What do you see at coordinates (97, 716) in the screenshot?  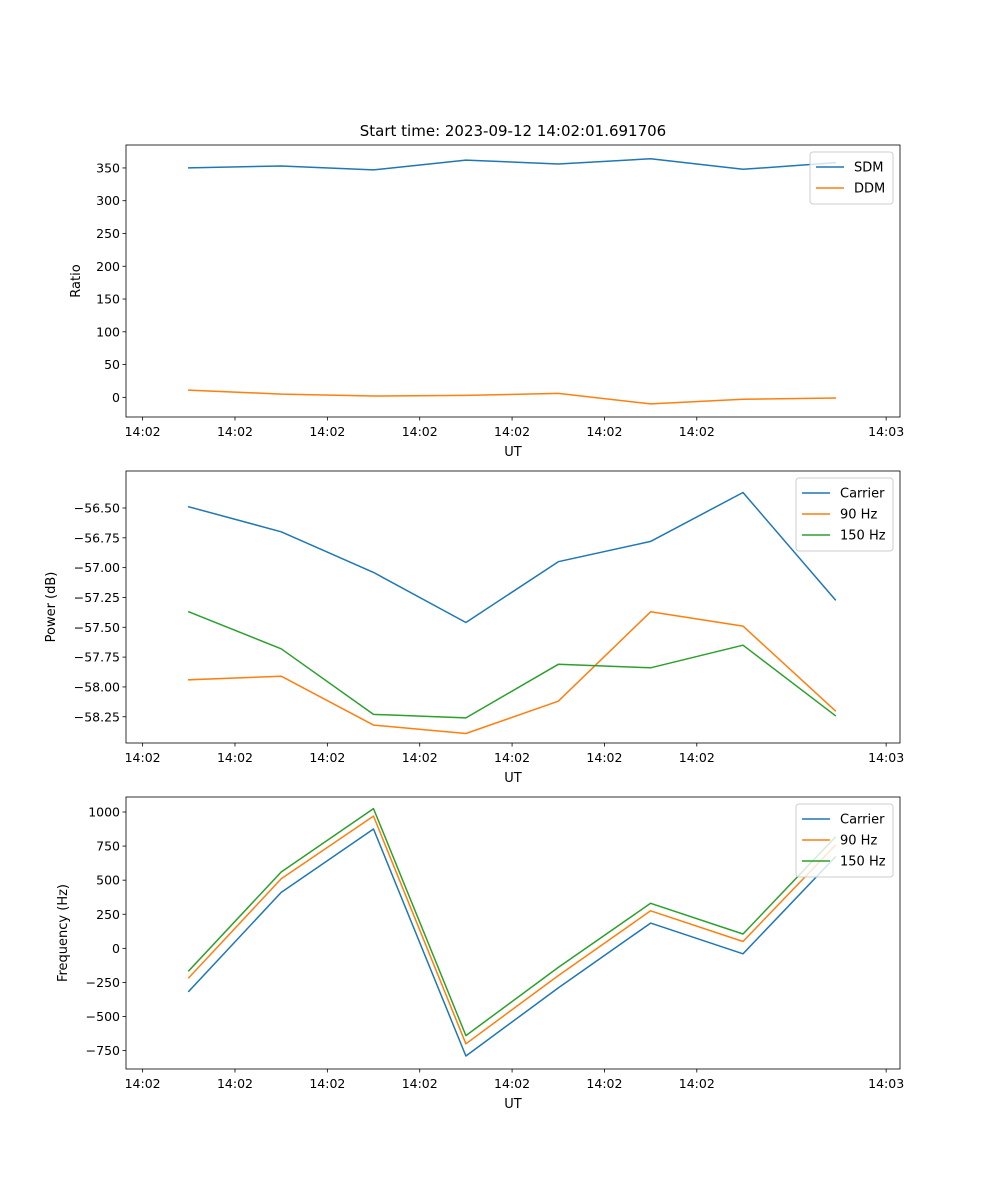 I see `y-tick-label: −58.25` at bounding box center [97, 716].